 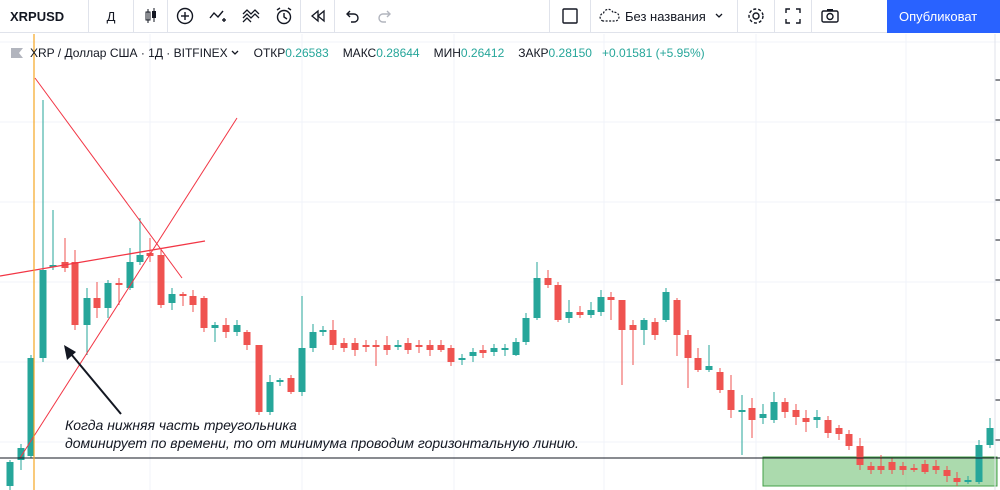 What do you see at coordinates (384, 16) in the screenshot?
I see `redo-icon` at bounding box center [384, 16].